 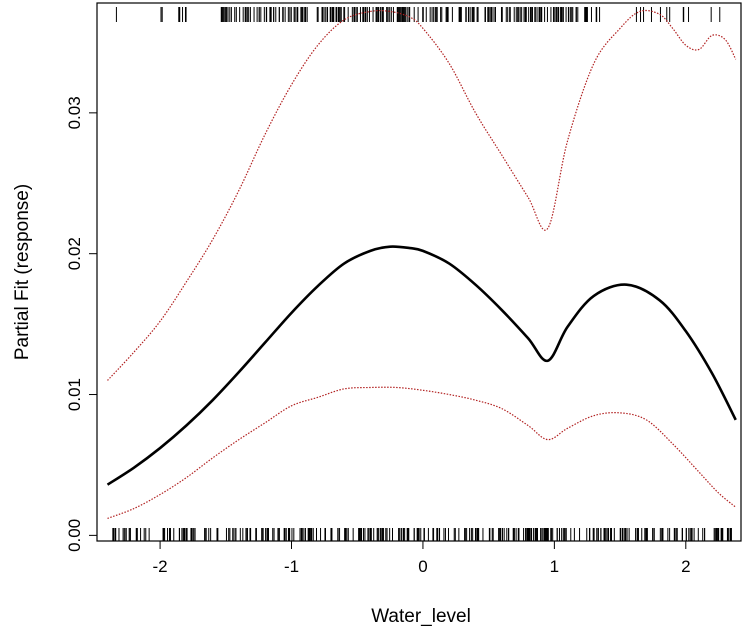 I want to click on y-tick-label: 0.03, so click(x=74, y=112).